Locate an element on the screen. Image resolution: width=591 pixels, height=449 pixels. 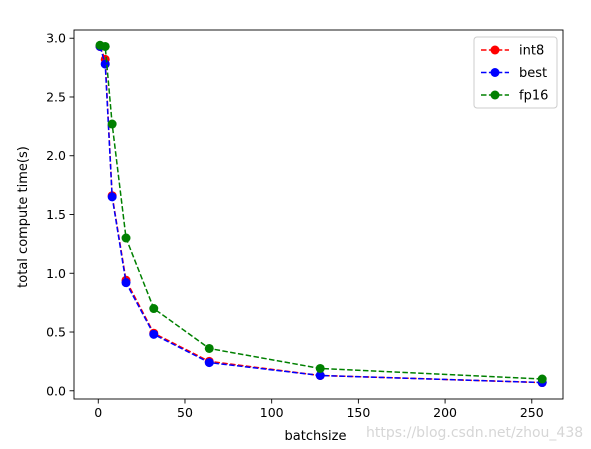
x-tick-label: 250 is located at coordinates (532, 412).